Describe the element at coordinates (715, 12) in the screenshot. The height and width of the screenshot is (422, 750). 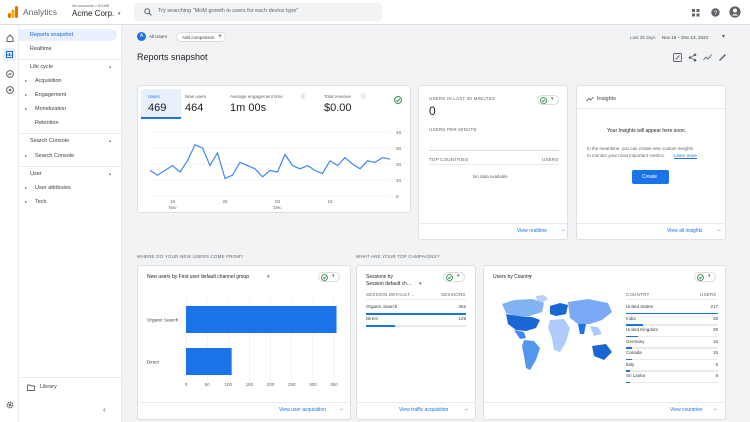
I see `help-icon: ?` at that location.